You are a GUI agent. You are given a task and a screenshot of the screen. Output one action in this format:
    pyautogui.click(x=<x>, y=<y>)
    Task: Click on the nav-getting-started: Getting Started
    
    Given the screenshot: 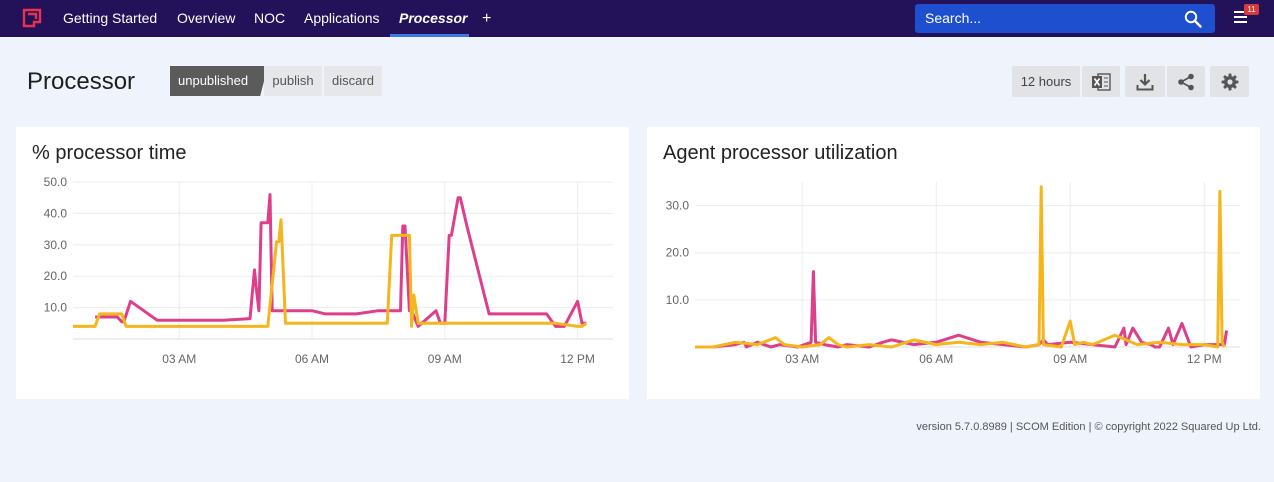 What is the action you would take?
    pyautogui.click(x=110, y=18)
    